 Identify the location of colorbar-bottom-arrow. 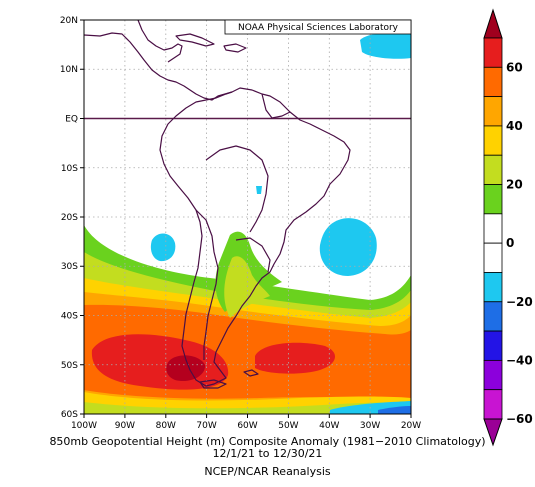
(493, 432).